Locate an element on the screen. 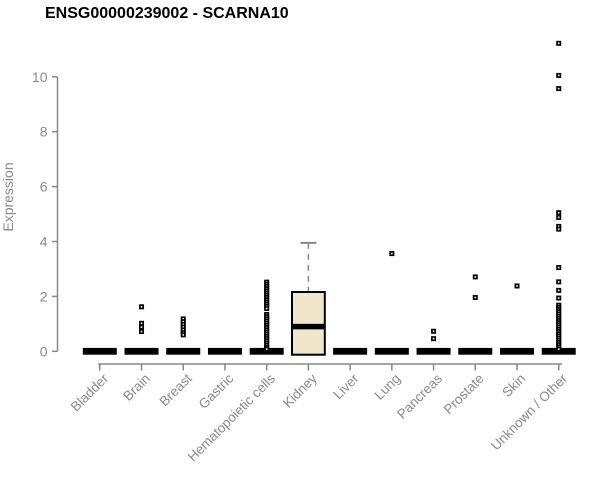 The height and width of the screenshot is (500, 600). x-category-label: Unknown / Other is located at coordinates (529, 411).